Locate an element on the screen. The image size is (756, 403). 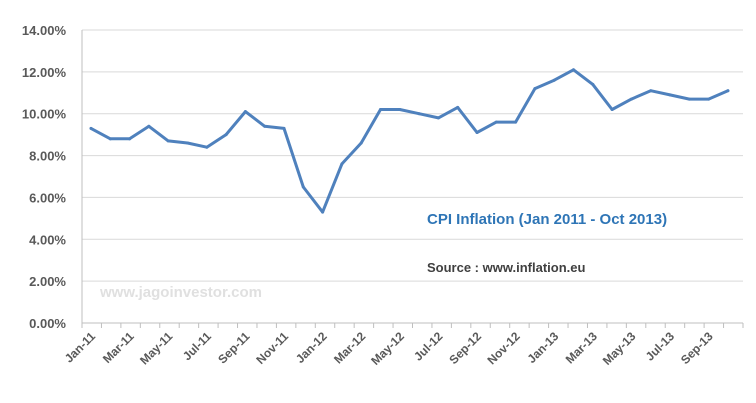
x-tick-label: May-11 is located at coordinates (156, 348).